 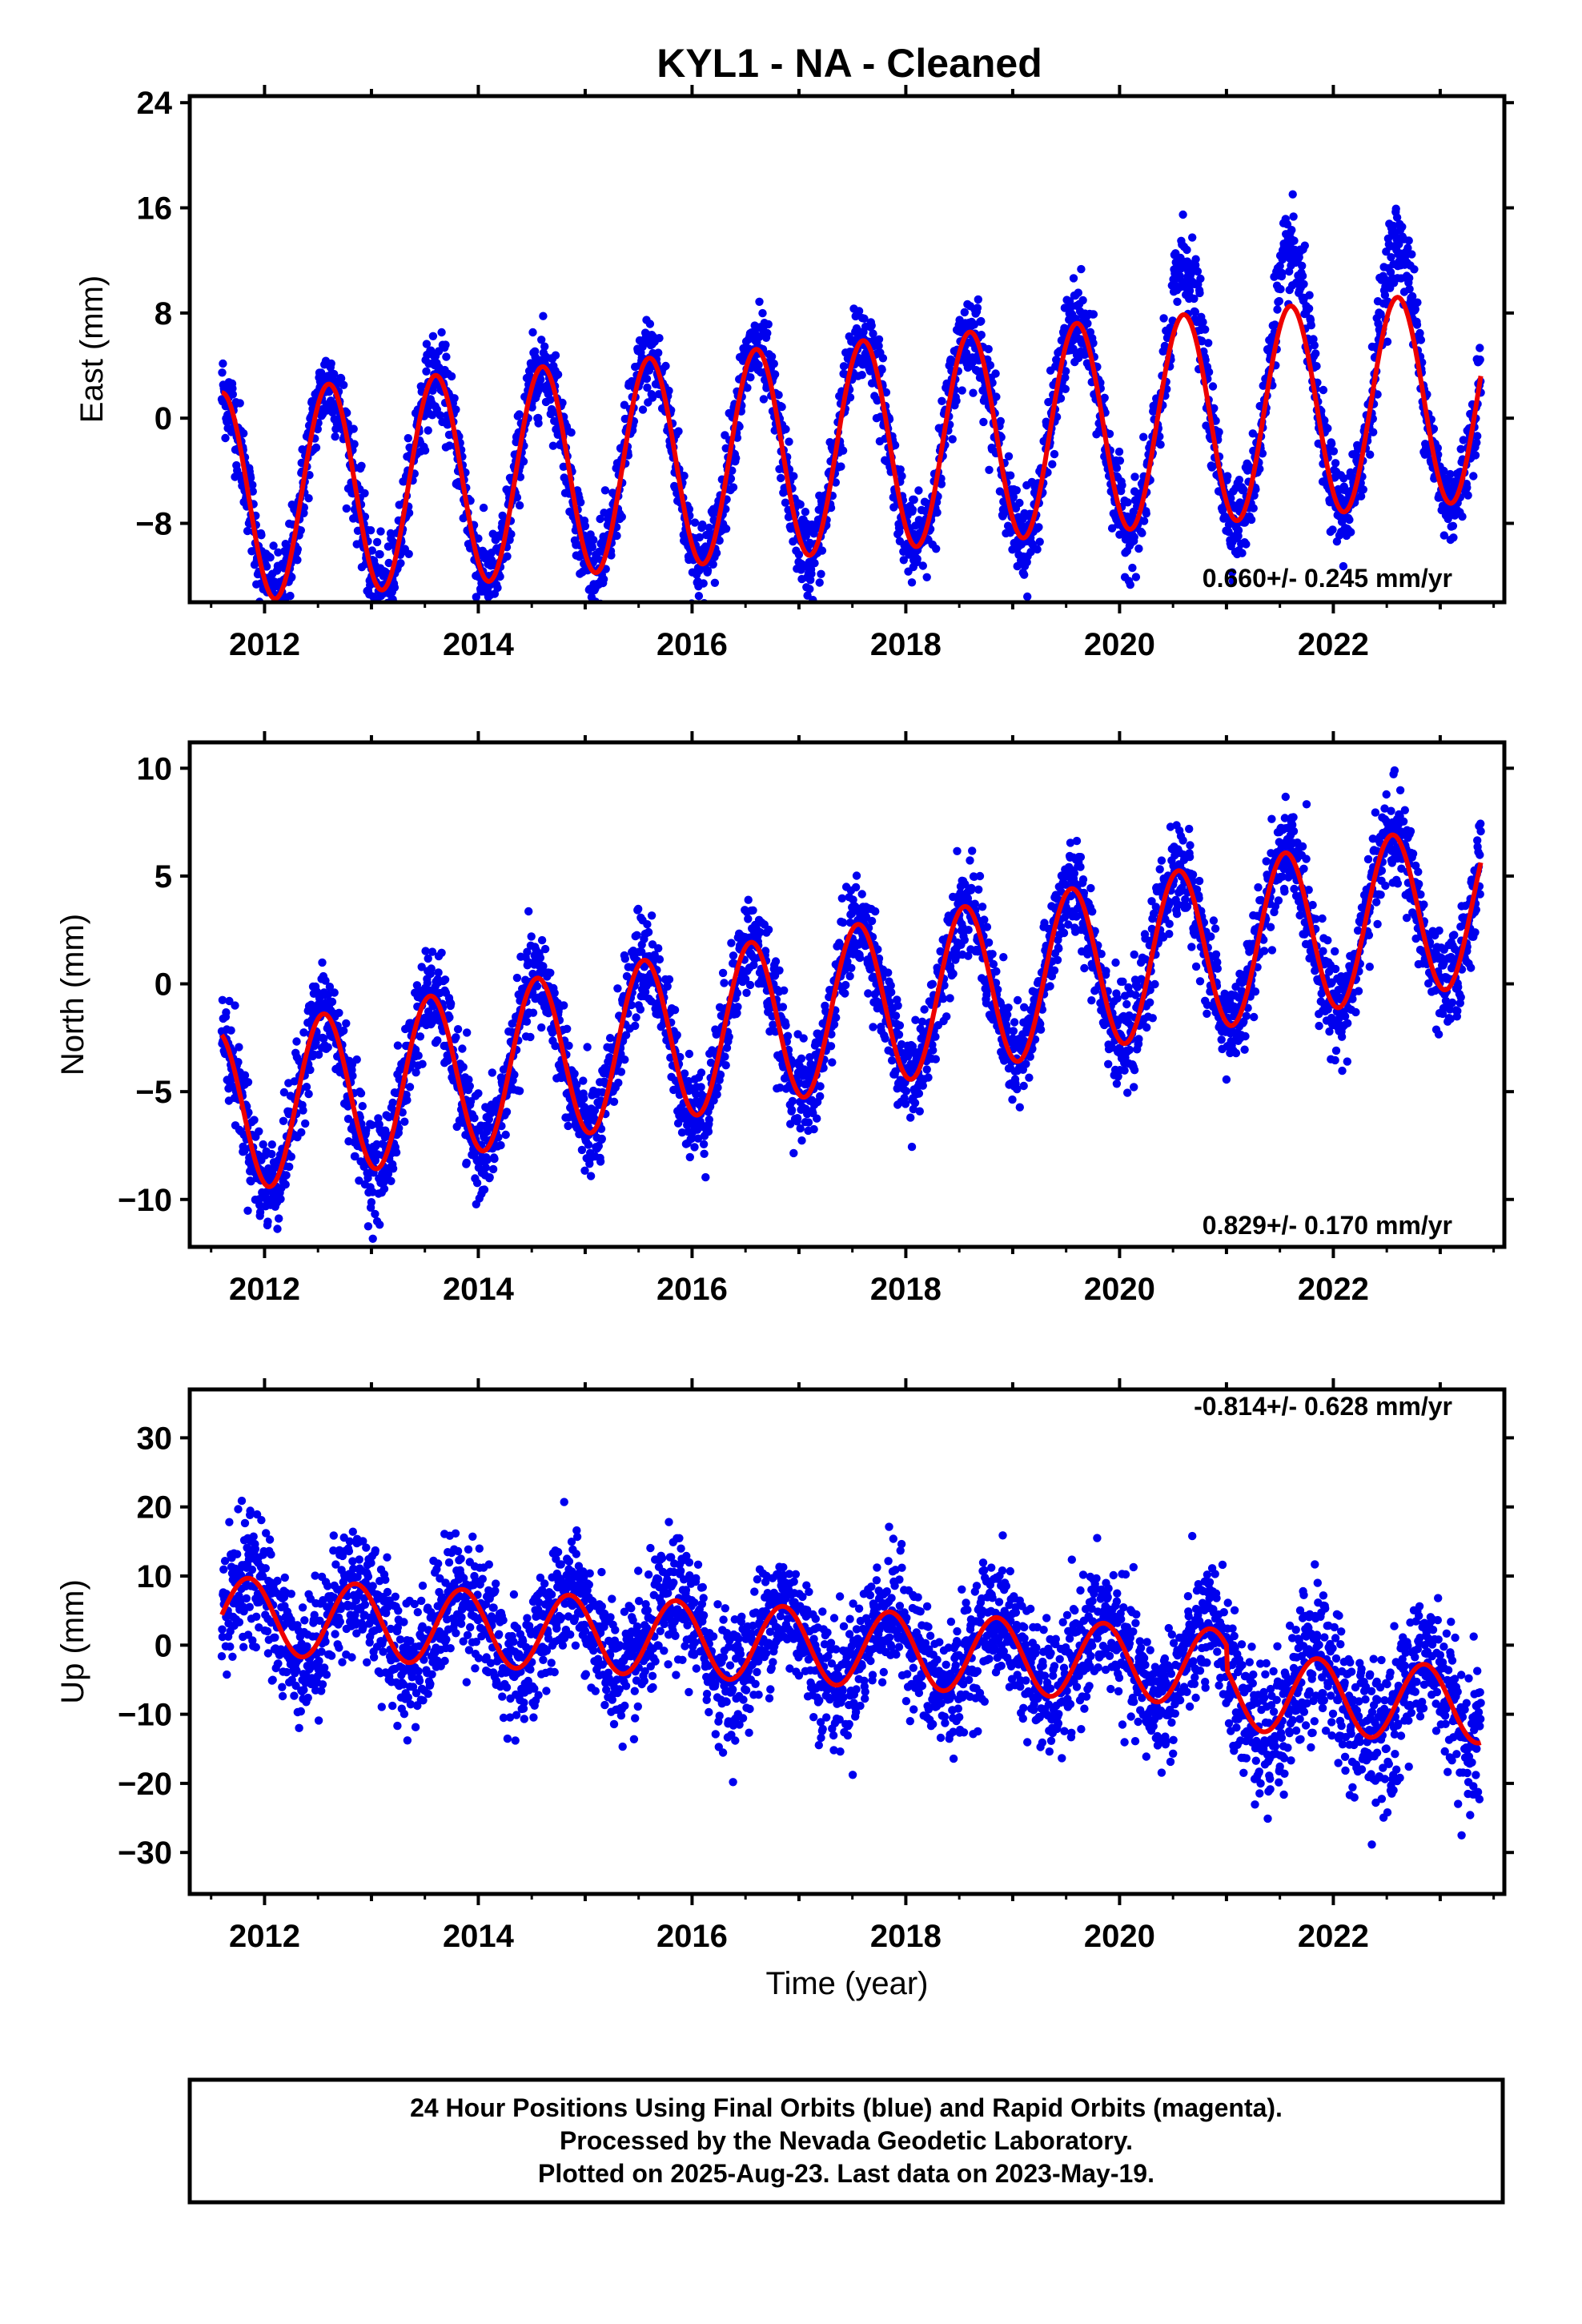 I want to click on east-y-axis-label: East (mm), so click(x=92, y=349).